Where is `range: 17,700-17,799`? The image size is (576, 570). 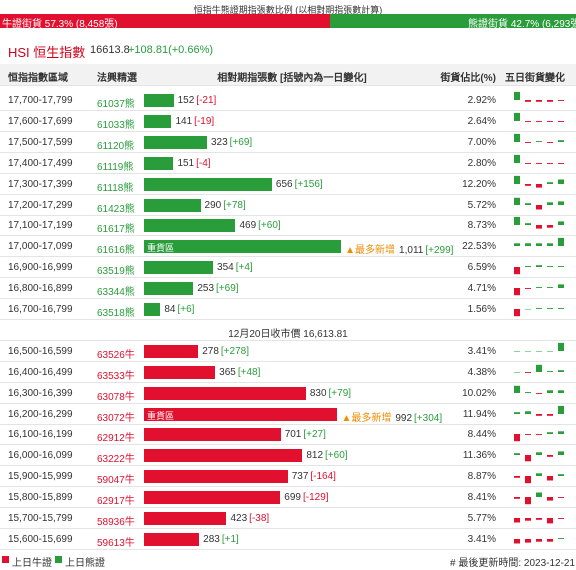
range: 17,700-17,799 is located at coordinates (40, 100).